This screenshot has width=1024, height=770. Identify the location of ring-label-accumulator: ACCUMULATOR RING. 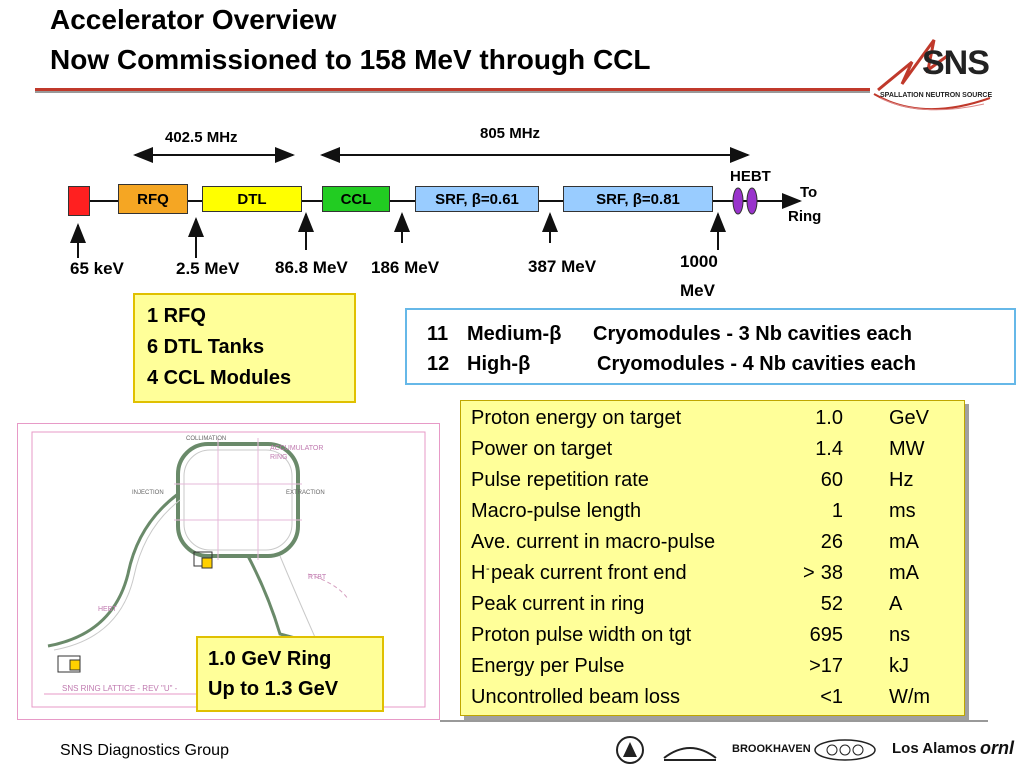
(297, 453).